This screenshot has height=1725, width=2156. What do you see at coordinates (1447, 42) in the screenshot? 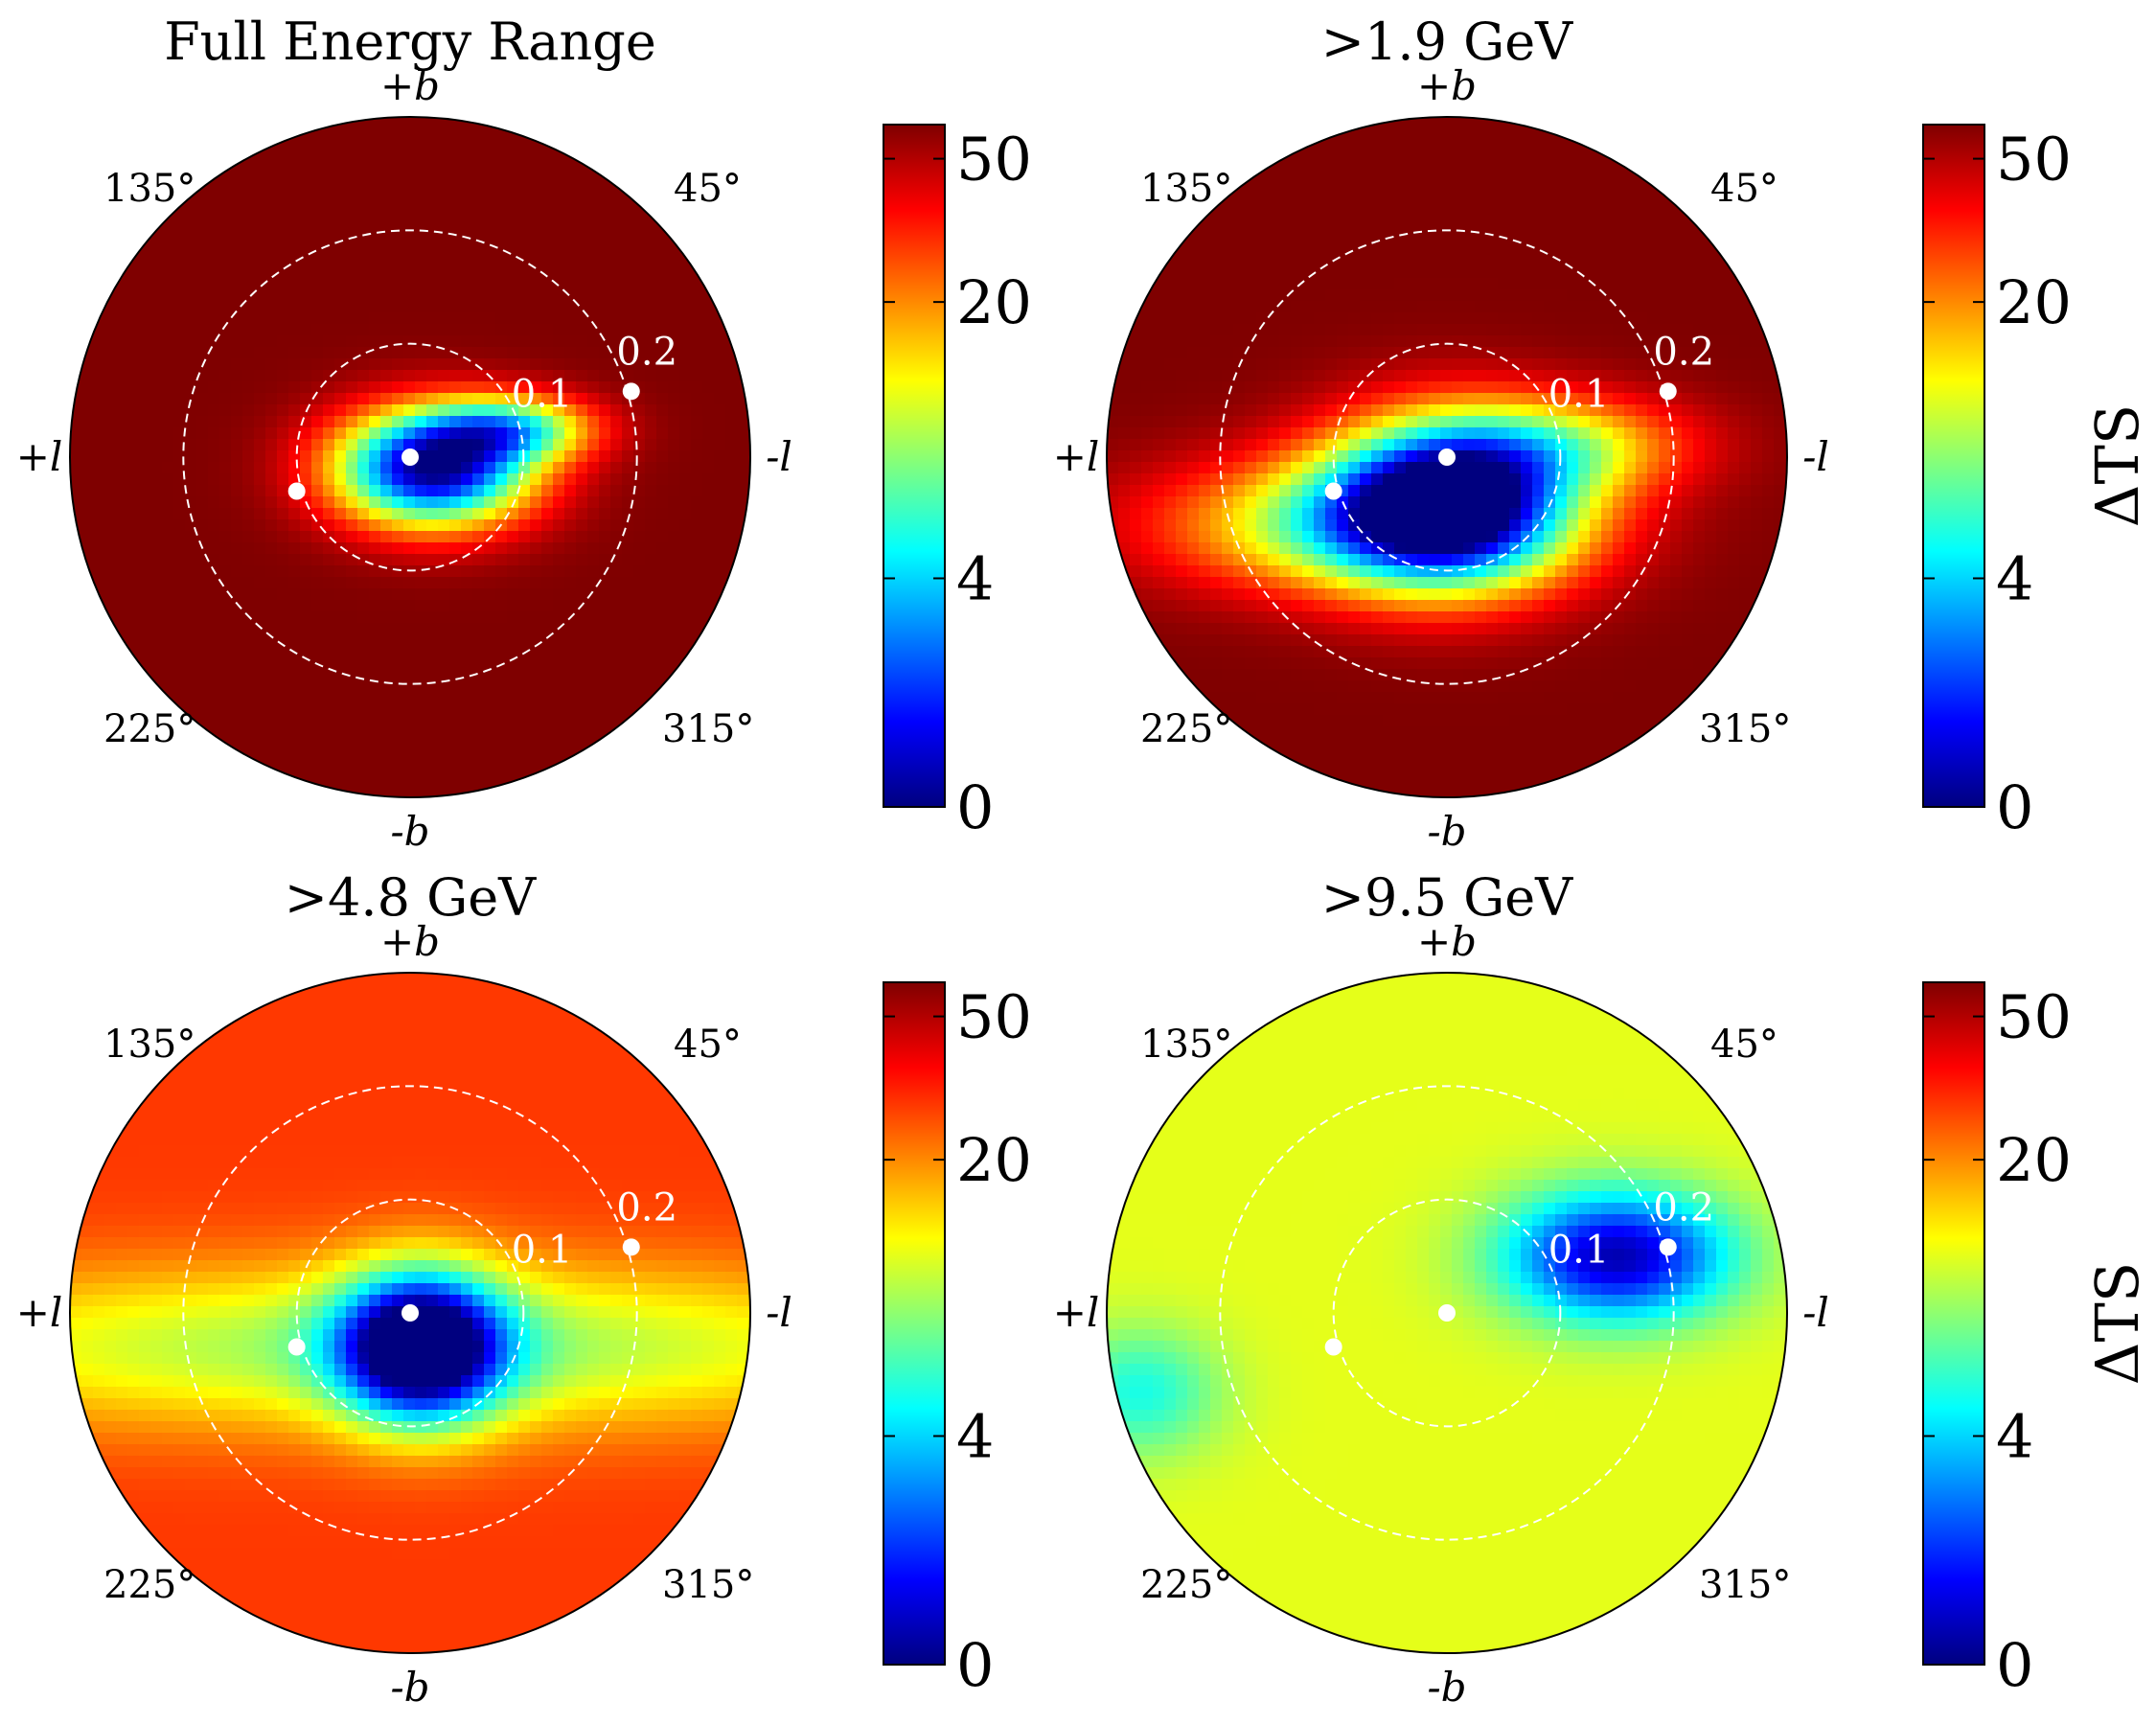
I see `panel-title: >1.9 GeV` at bounding box center [1447, 42].